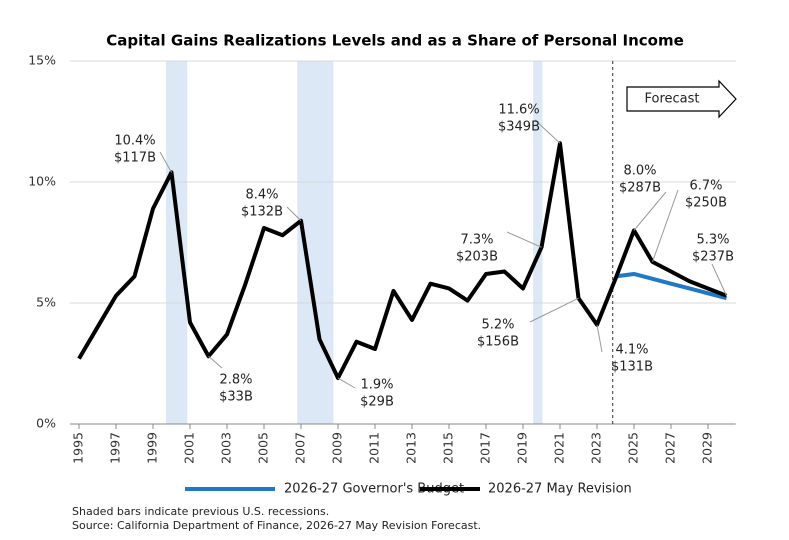 The width and height of the screenshot is (789, 540). What do you see at coordinates (706, 203) in the screenshot?
I see `annotation-text: $250B` at bounding box center [706, 203].